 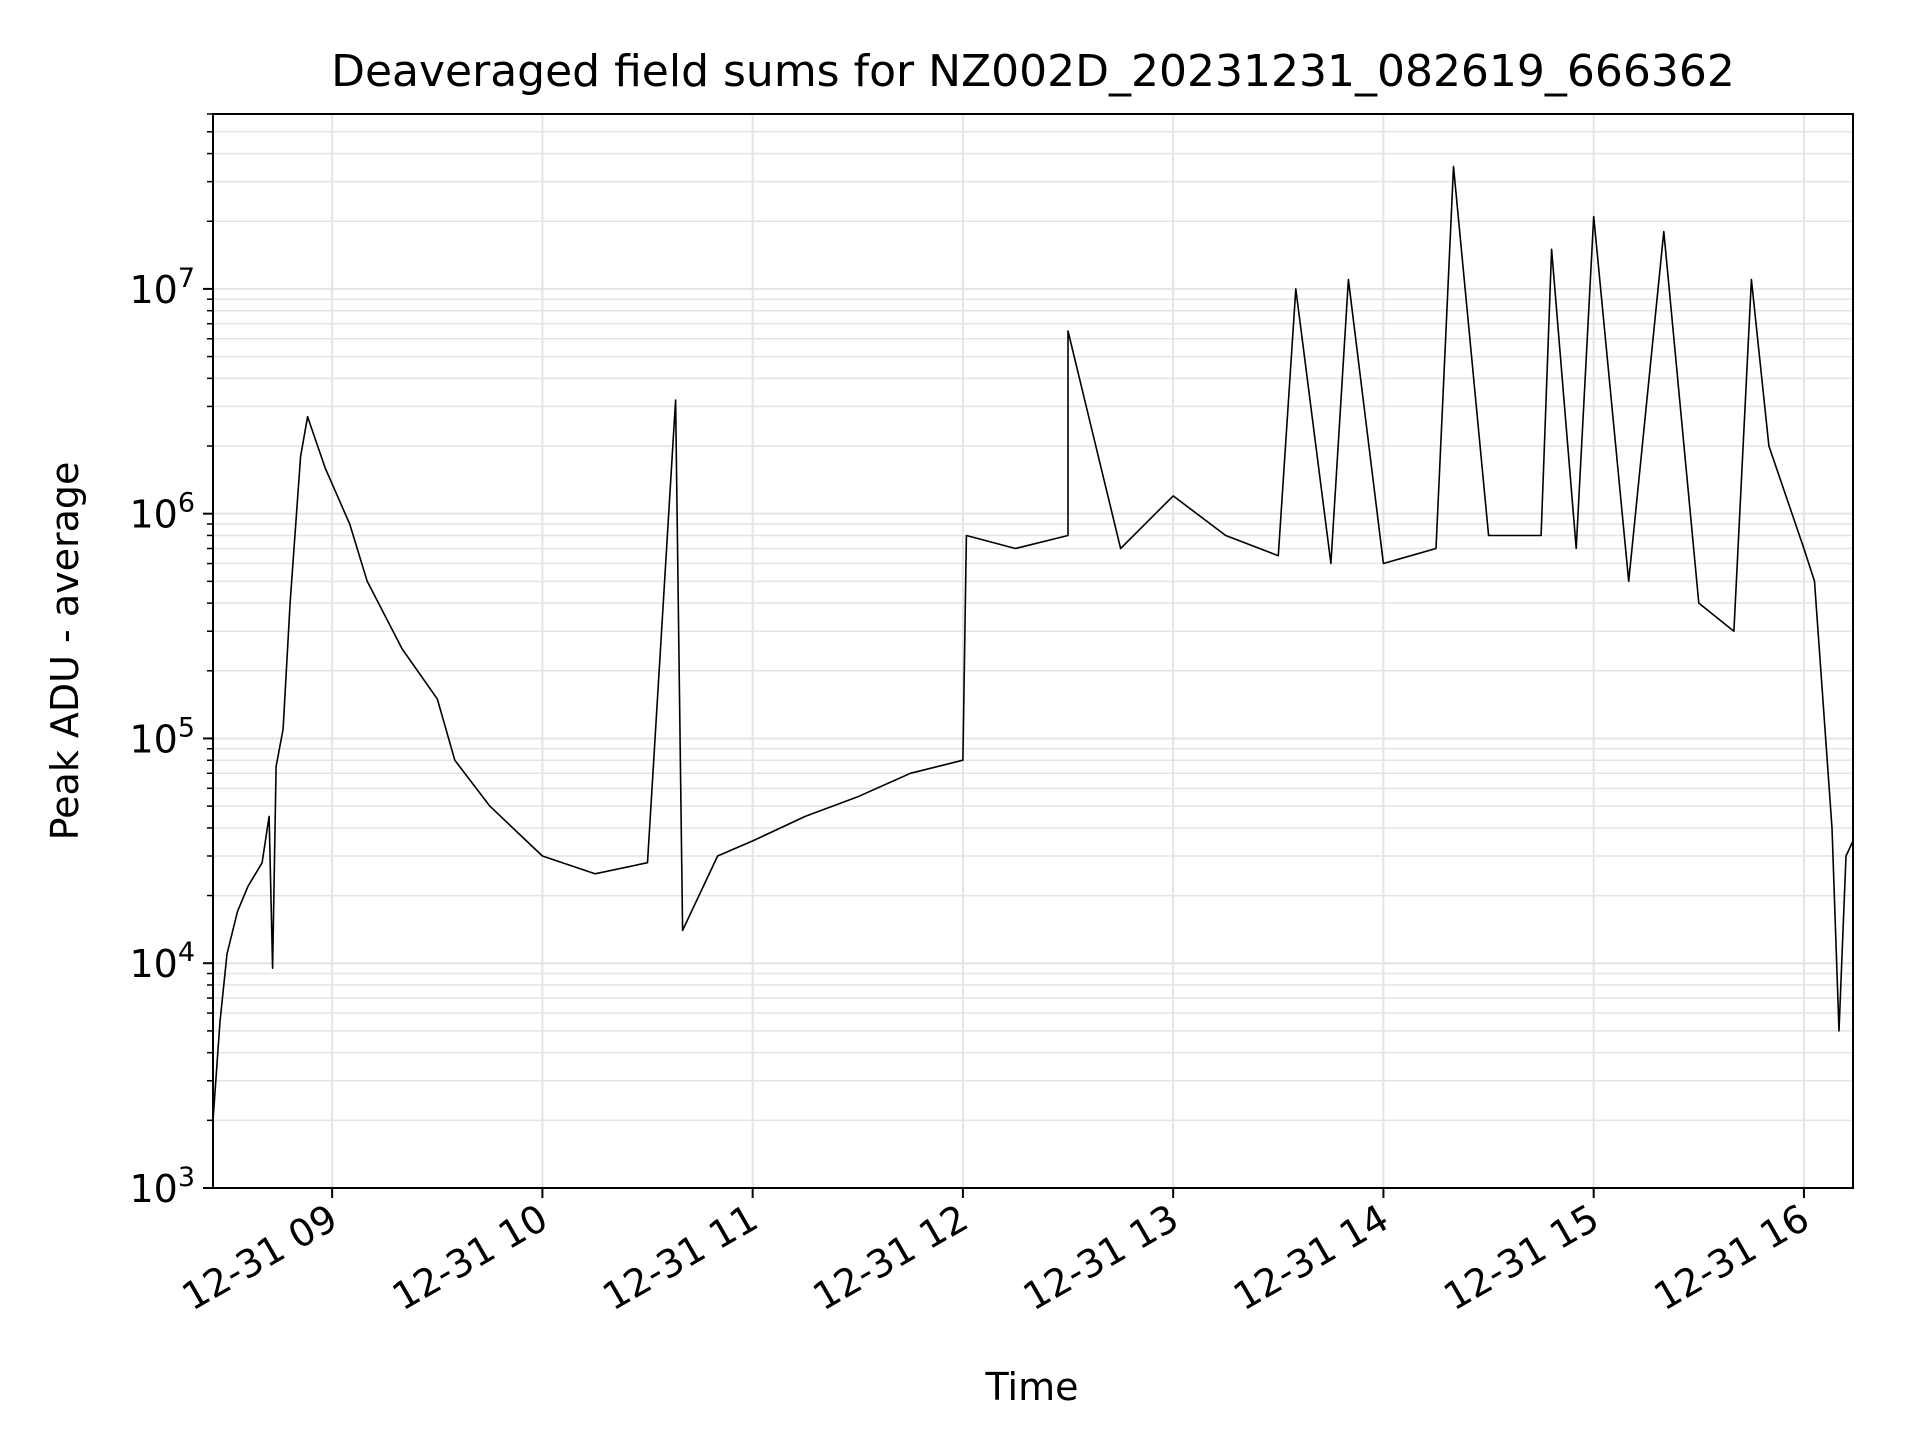 What do you see at coordinates (162, 1186) in the screenshot?
I see `y-tick-label: 103` at bounding box center [162, 1186].